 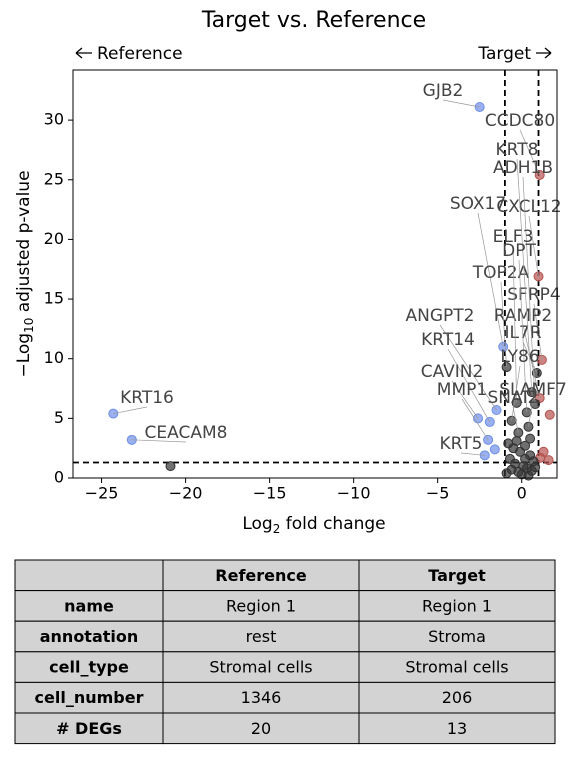 I want to click on point-label: GJB2, so click(x=443, y=91).